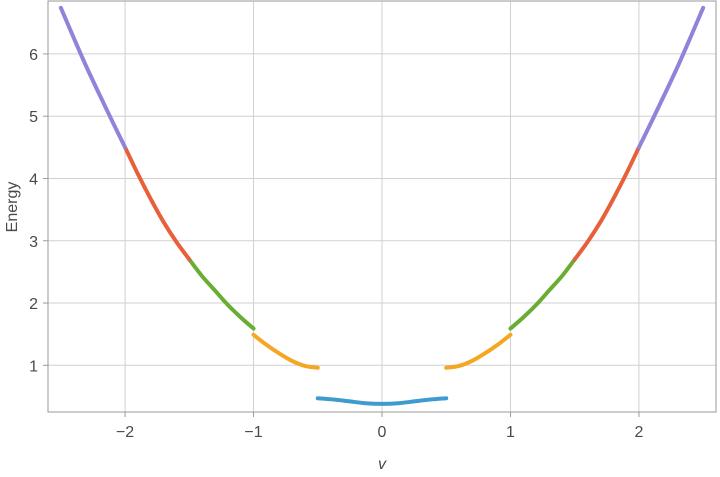 The width and height of the screenshot is (720, 477). I want to click on y-tick-label: 2, so click(33, 304).